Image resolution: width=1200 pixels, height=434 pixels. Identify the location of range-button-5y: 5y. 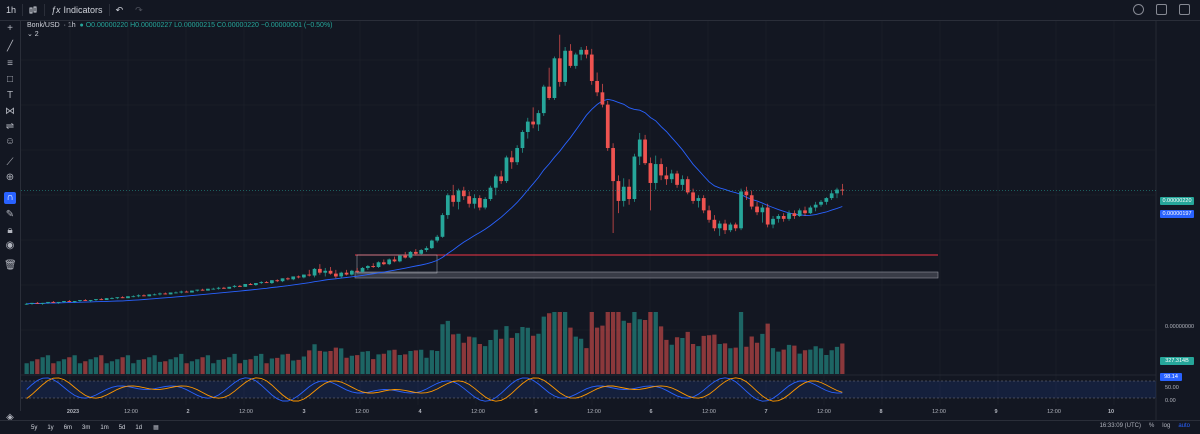
(34, 427).